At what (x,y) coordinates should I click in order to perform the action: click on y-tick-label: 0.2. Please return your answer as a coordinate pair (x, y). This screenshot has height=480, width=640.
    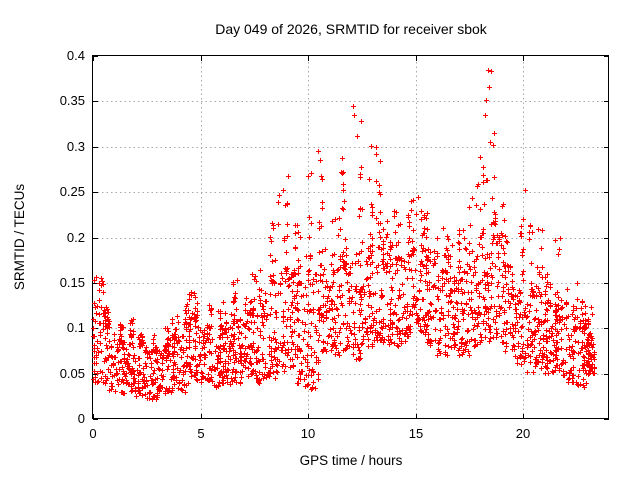
    Looking at the image, I should click on (76, 237).